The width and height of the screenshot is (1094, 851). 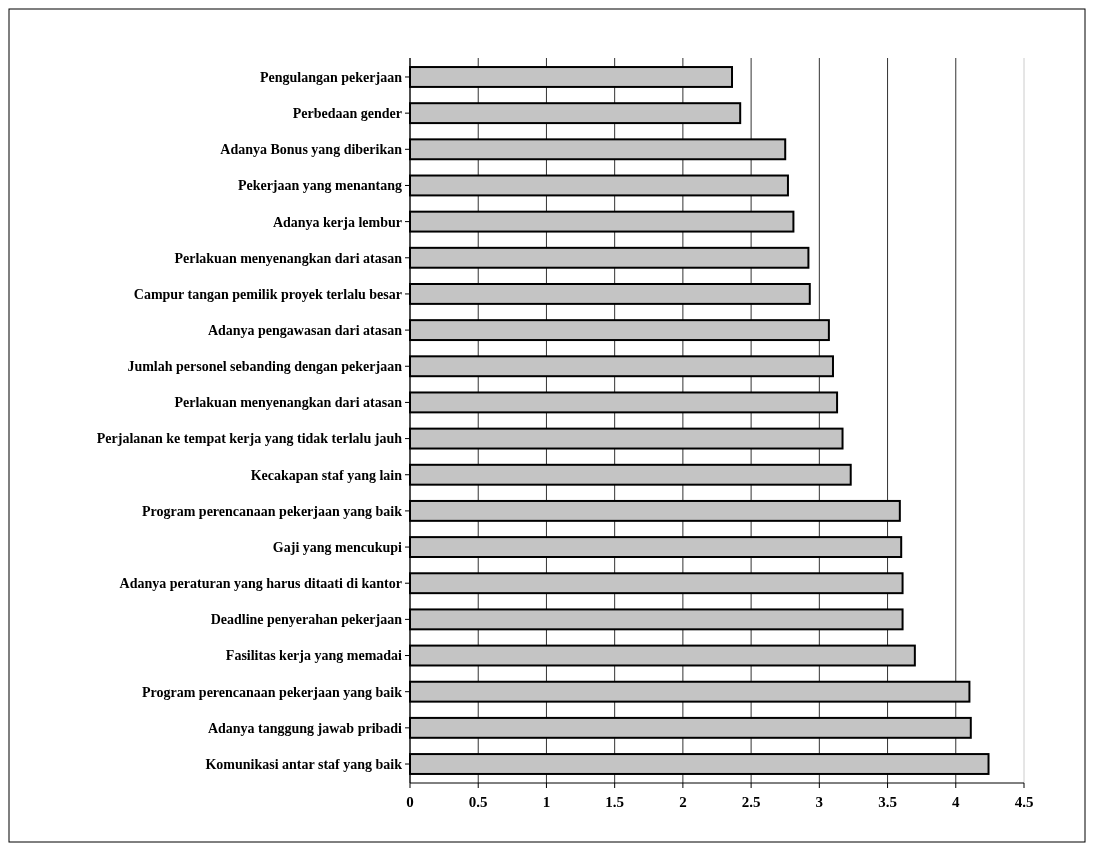 I want to click on x-tick-label: 4, so click(x=956, y=802).